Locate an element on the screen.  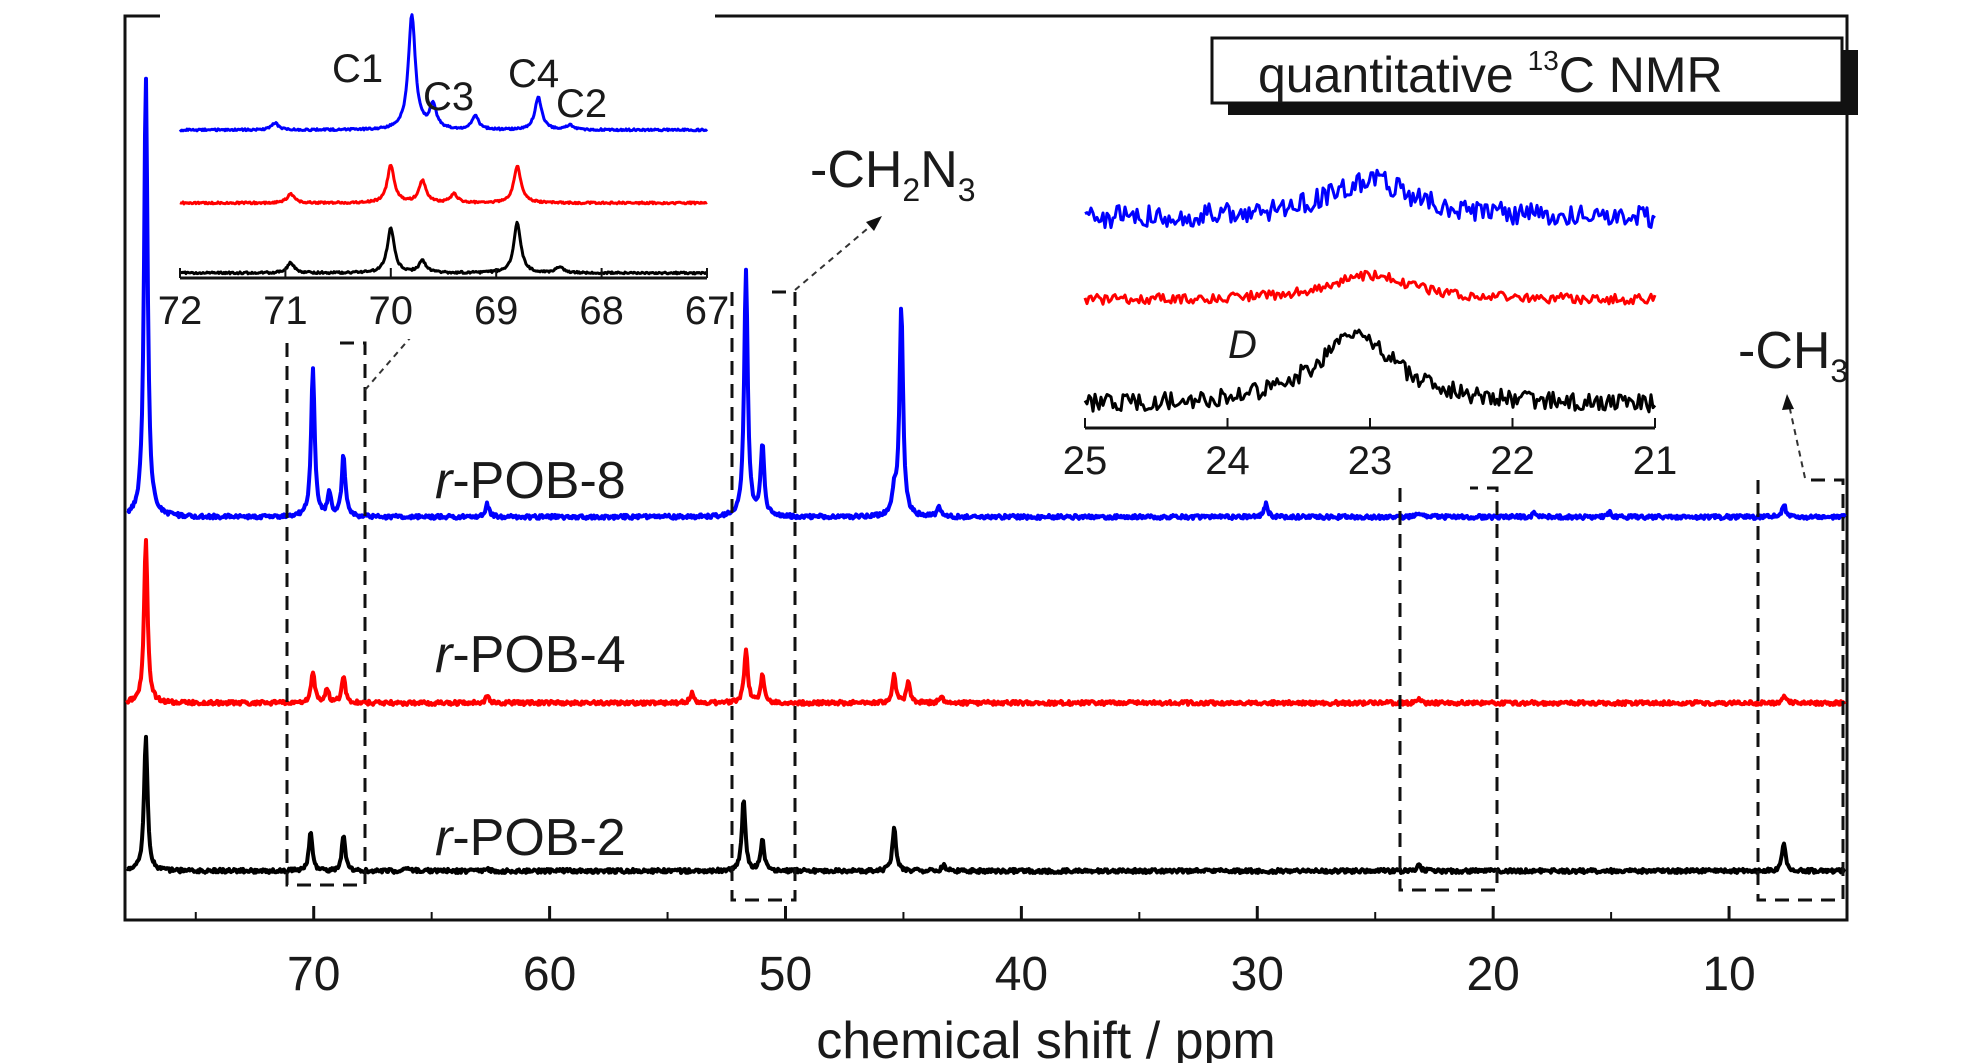
inset-methylene-axis: 25 24 23 22 21 is located at coordinates (1370, 450).